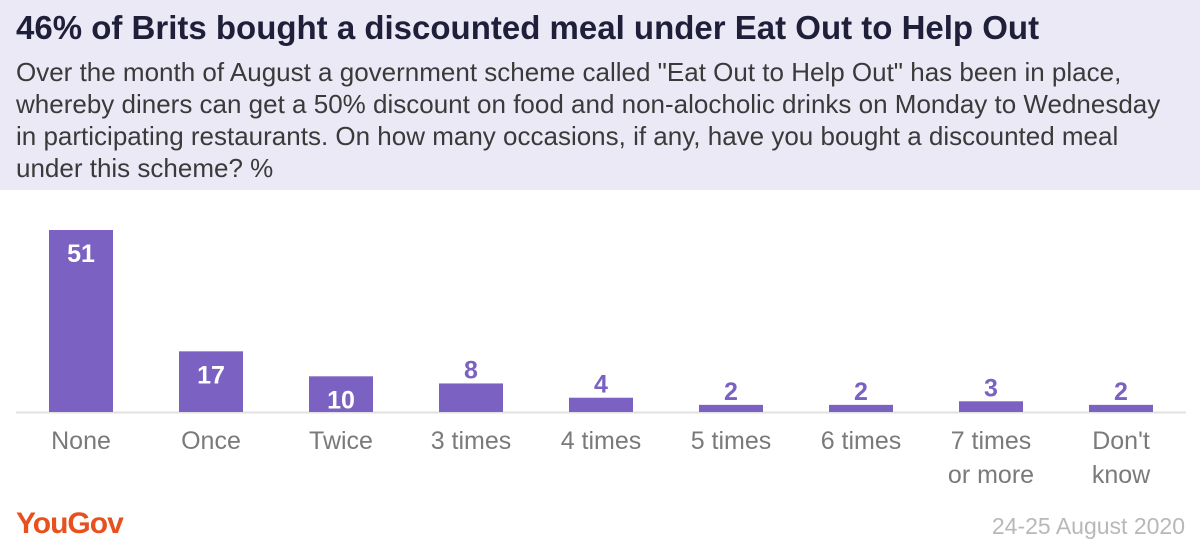  Describe the element at coordinates (601, 385) in the screenshot. I see `bar-value-label: 4` at that location.